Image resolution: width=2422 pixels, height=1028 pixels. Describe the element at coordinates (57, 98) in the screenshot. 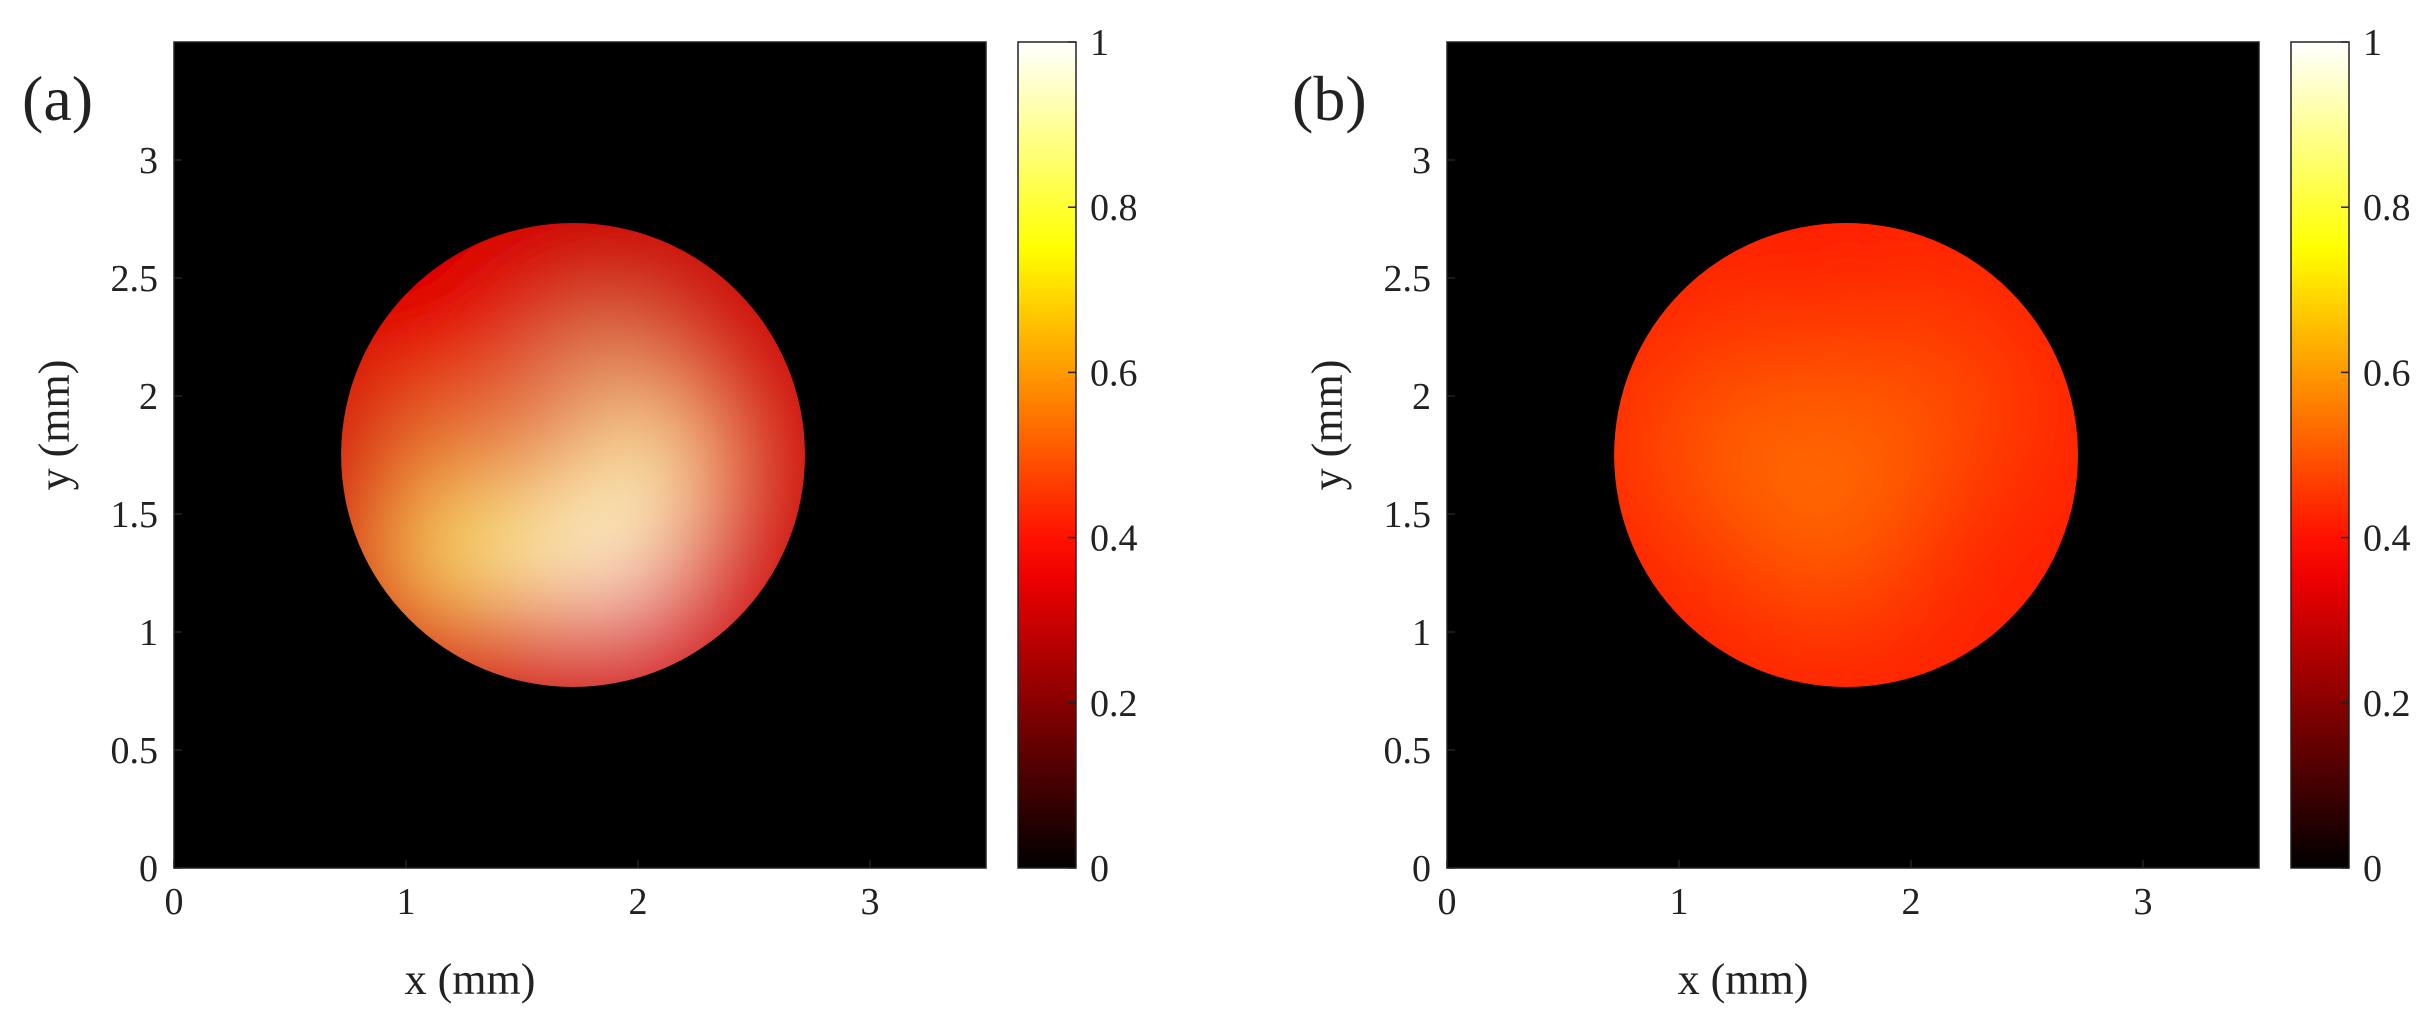

I see `panel-label: (a)` at that location.